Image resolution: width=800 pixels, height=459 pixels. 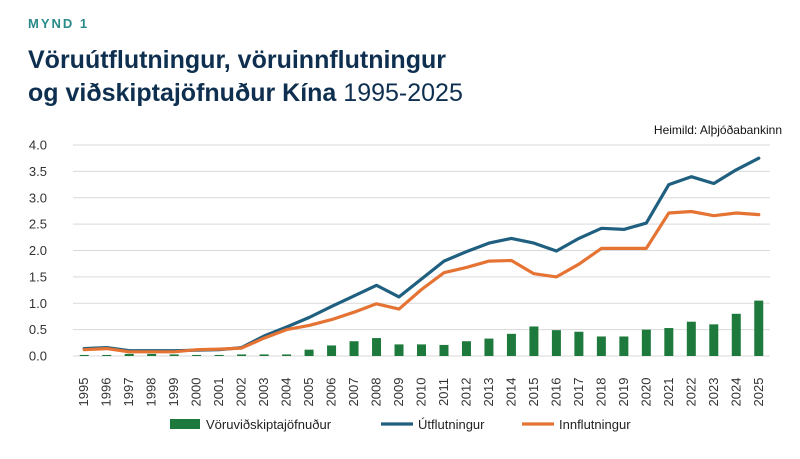 I want to click on title-years: 1995-2025, so click(x=403, y=93).